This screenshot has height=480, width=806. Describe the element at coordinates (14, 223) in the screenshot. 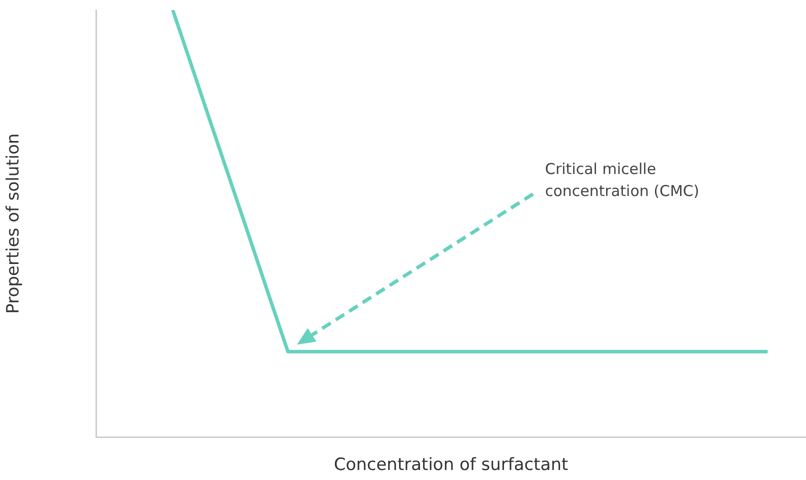

I see `y-axis-title: Properties of solution` at that location.